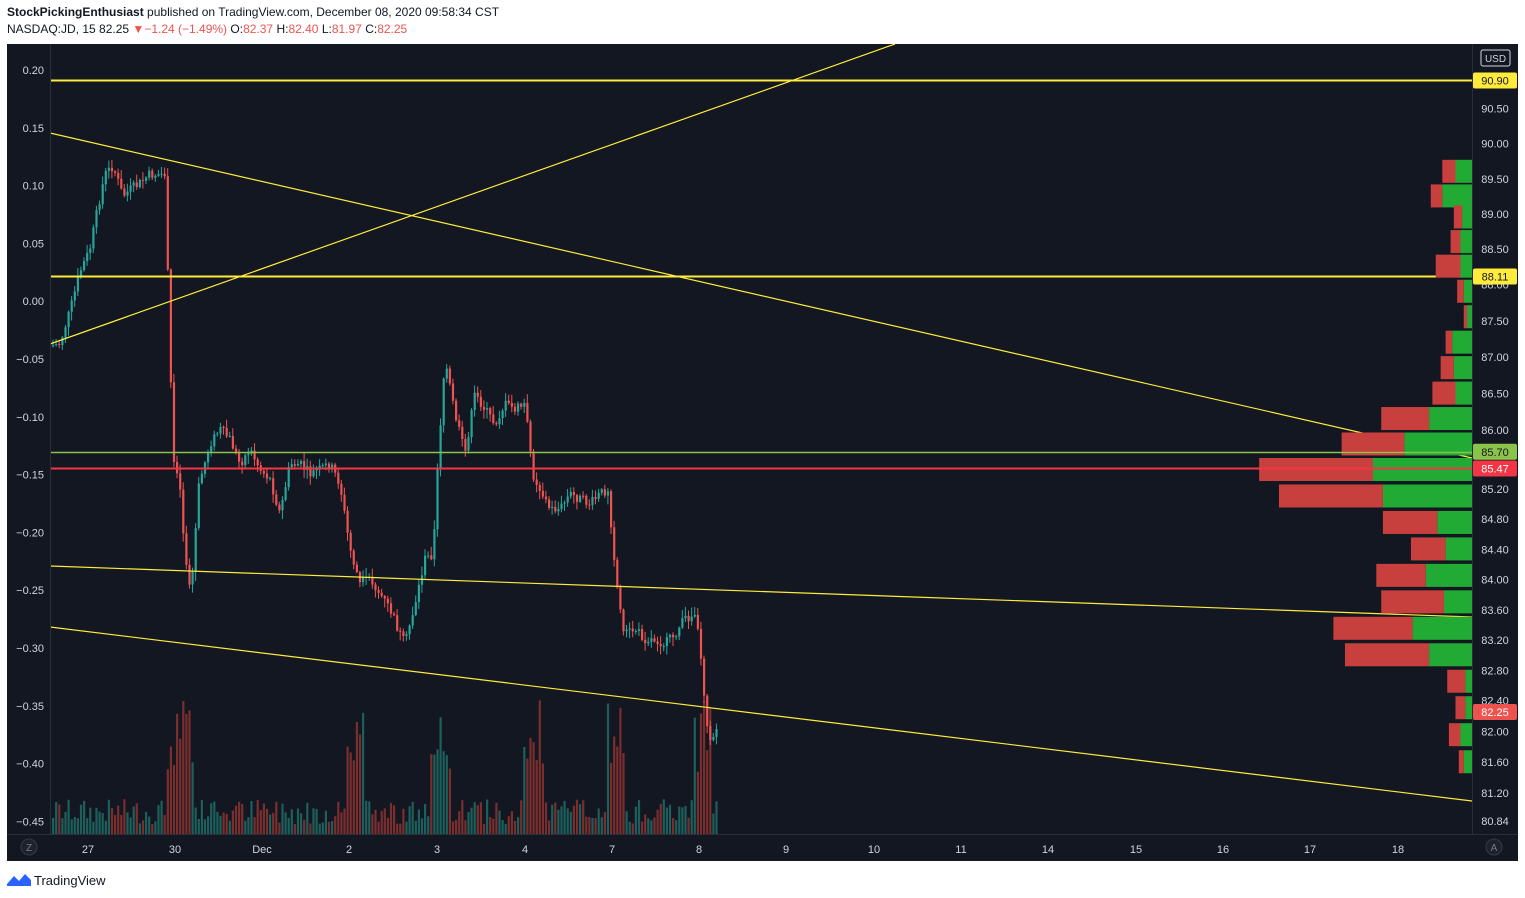 This screenshot has height=898, width=1525. I want to click on time-axis: 27 30 Dec 2 3 4 7 8 9 10 11 14 15 16 17 18, so click(743, 850).